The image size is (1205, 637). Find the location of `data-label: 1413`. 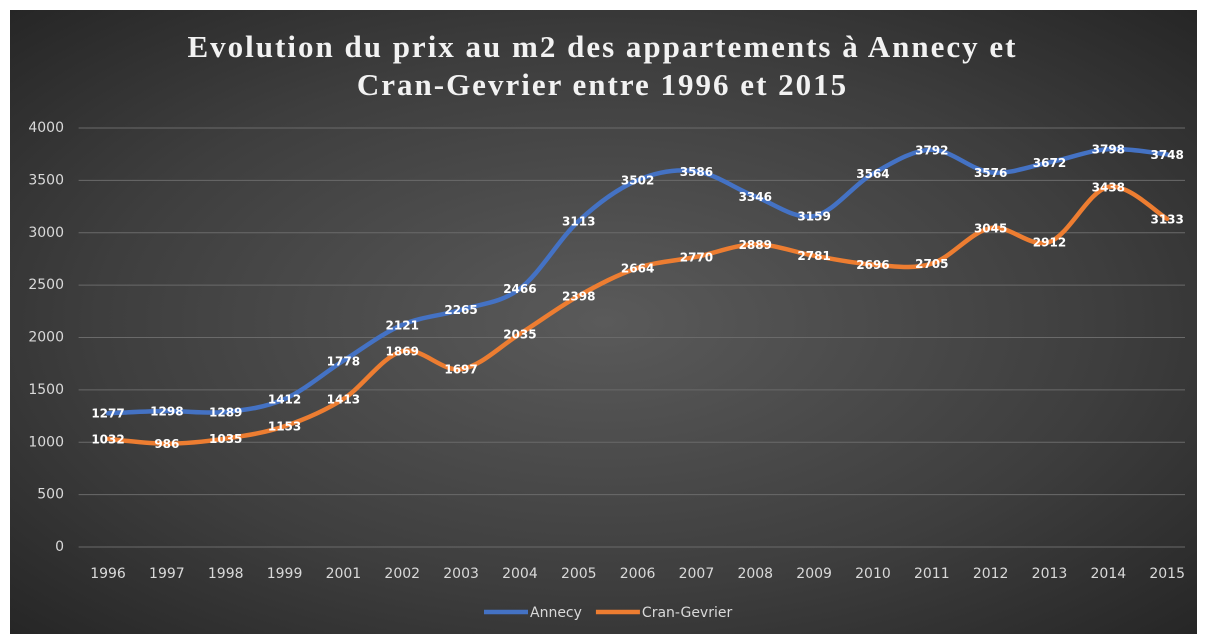

data-label: 1413 is located at coordinates (343, 399).